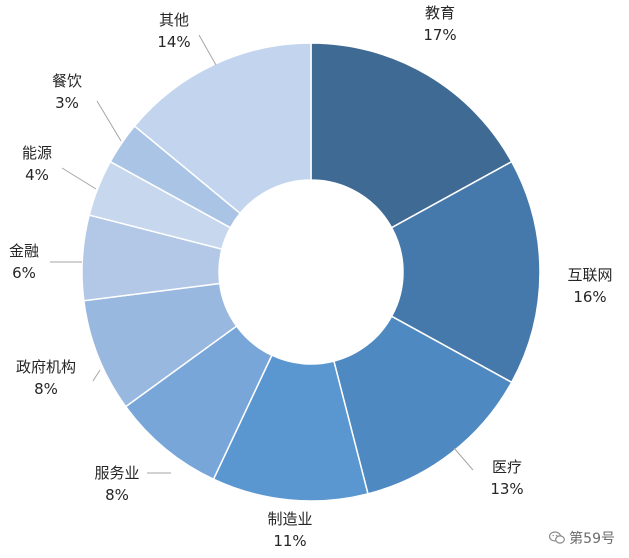 The height and width of the screenshot is (558, 629). I want to click on category-label: 政府机构, so click(46, 367).